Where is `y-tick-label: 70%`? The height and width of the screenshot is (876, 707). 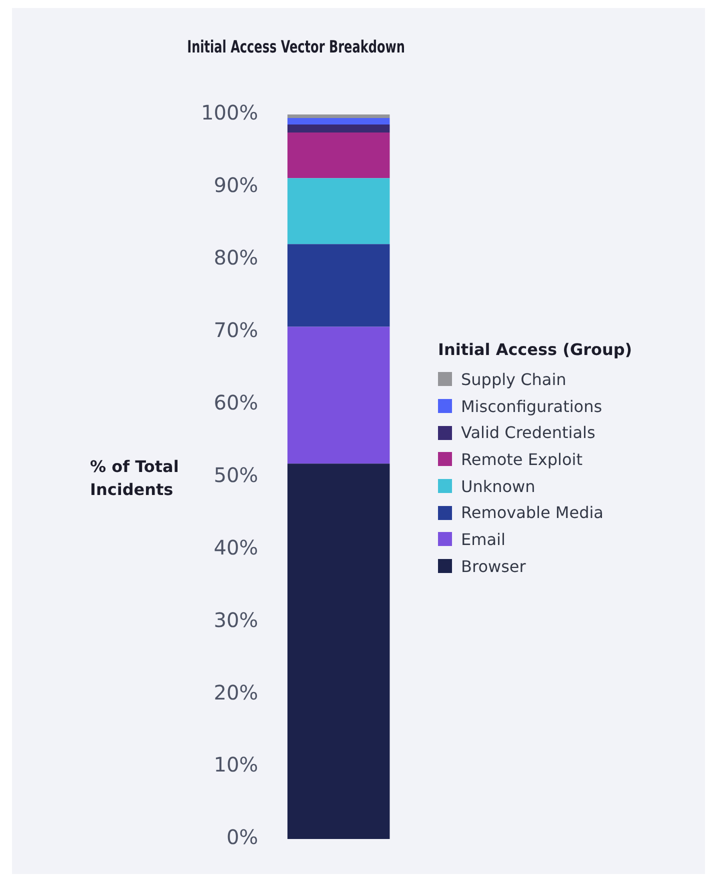
y-tick-label: 70% is located at coordinates (236, 330).